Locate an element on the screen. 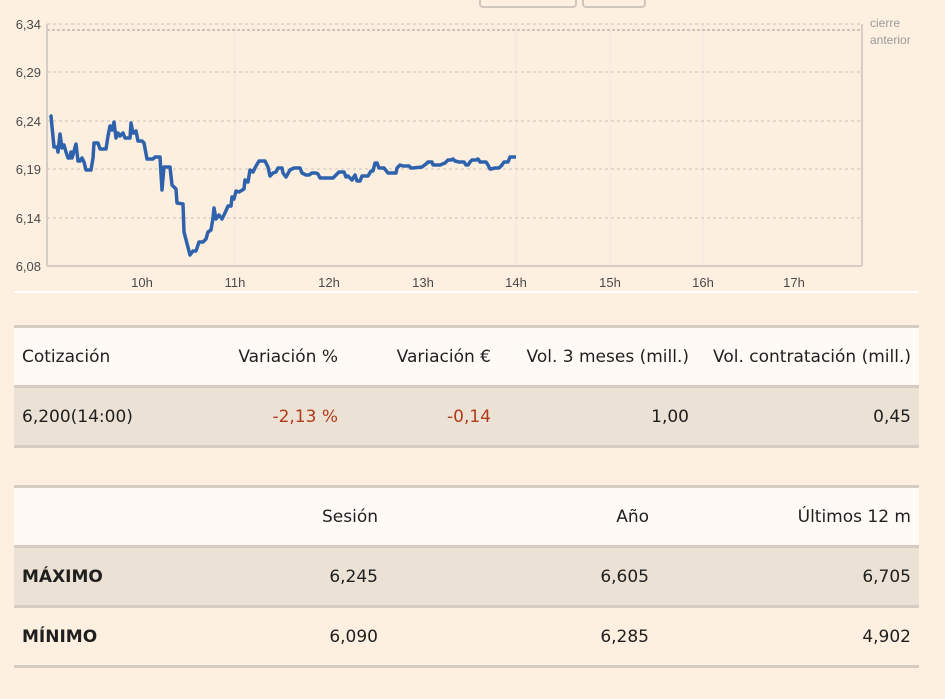 The width and height of the screenshot is (945, 699). cotizacion-value: 6,200(14:00) is located at coordinates (97, 416).